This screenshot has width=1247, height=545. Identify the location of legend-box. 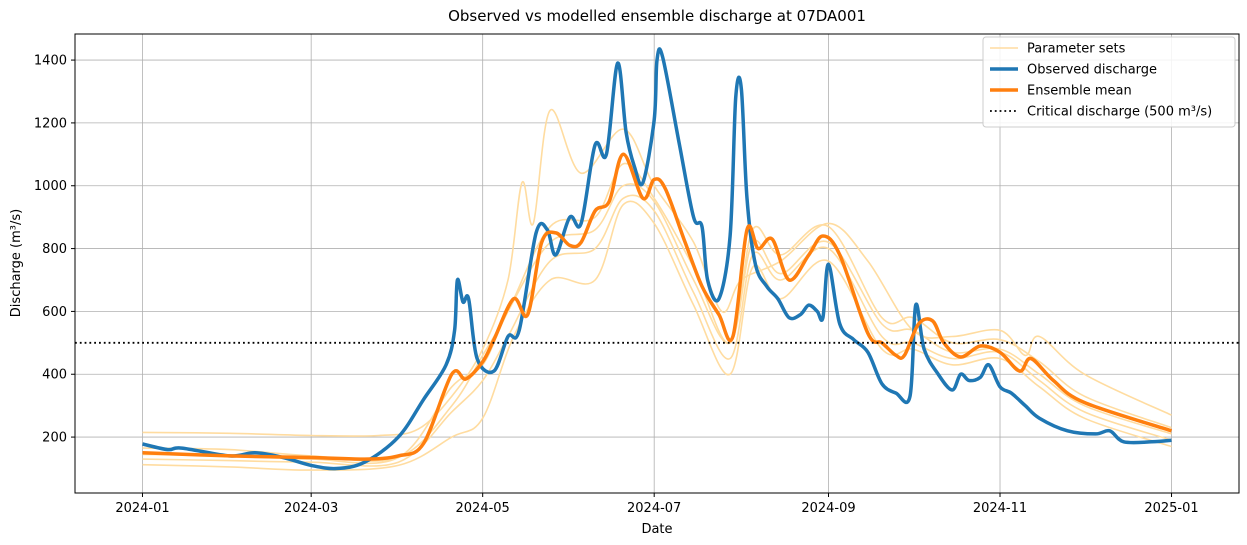
(1109, 82).